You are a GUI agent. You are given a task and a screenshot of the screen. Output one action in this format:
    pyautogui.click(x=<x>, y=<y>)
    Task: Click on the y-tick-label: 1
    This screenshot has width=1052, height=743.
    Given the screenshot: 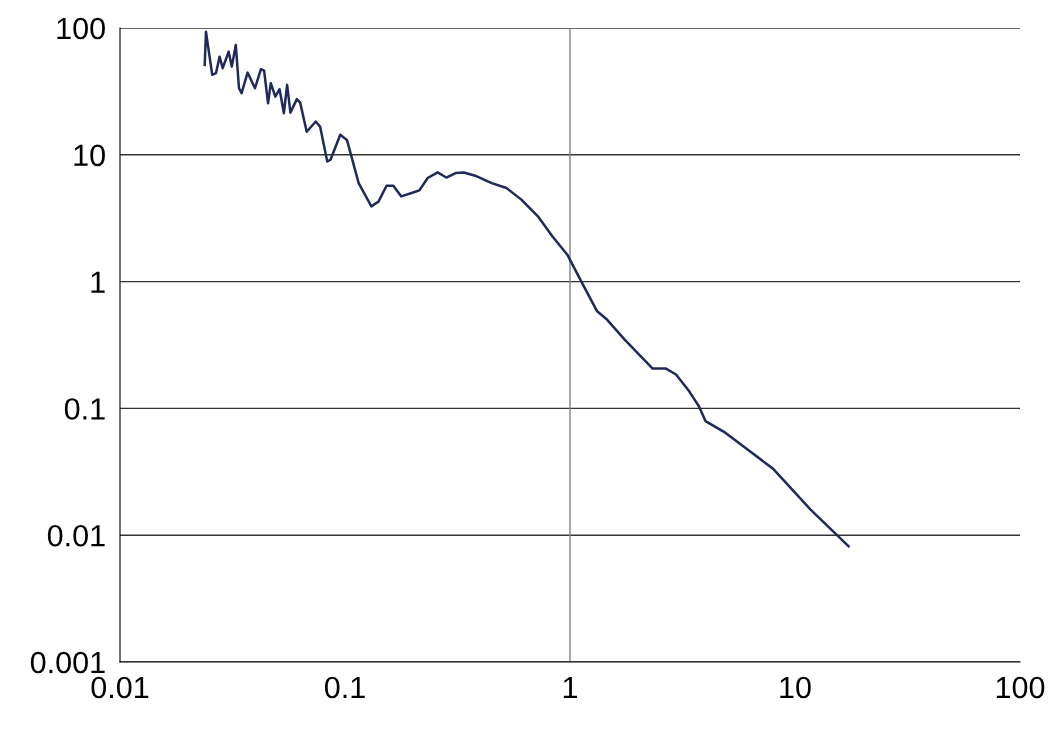 What is the action you would take?
    pyautogui.click(x=98, y=282)
    